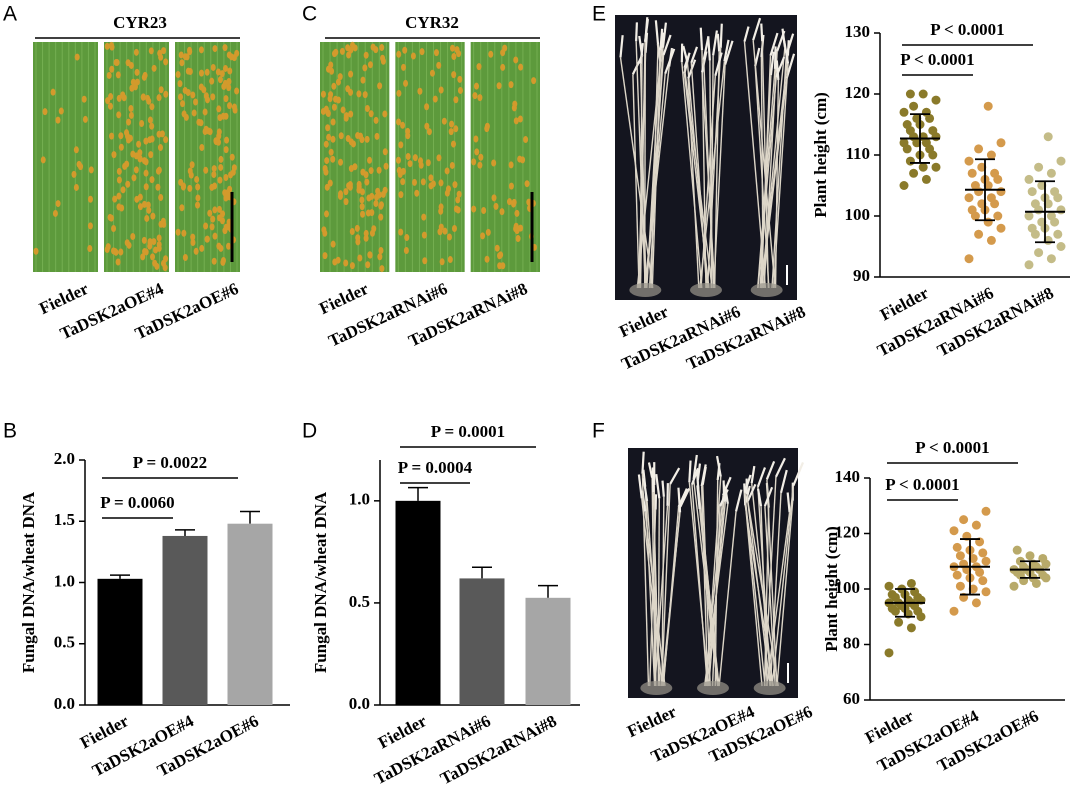 Image resolution: width=1080 pixels, height=803 pixels. I want to click on significance-label: P = 0.0060, so click(137, 502).